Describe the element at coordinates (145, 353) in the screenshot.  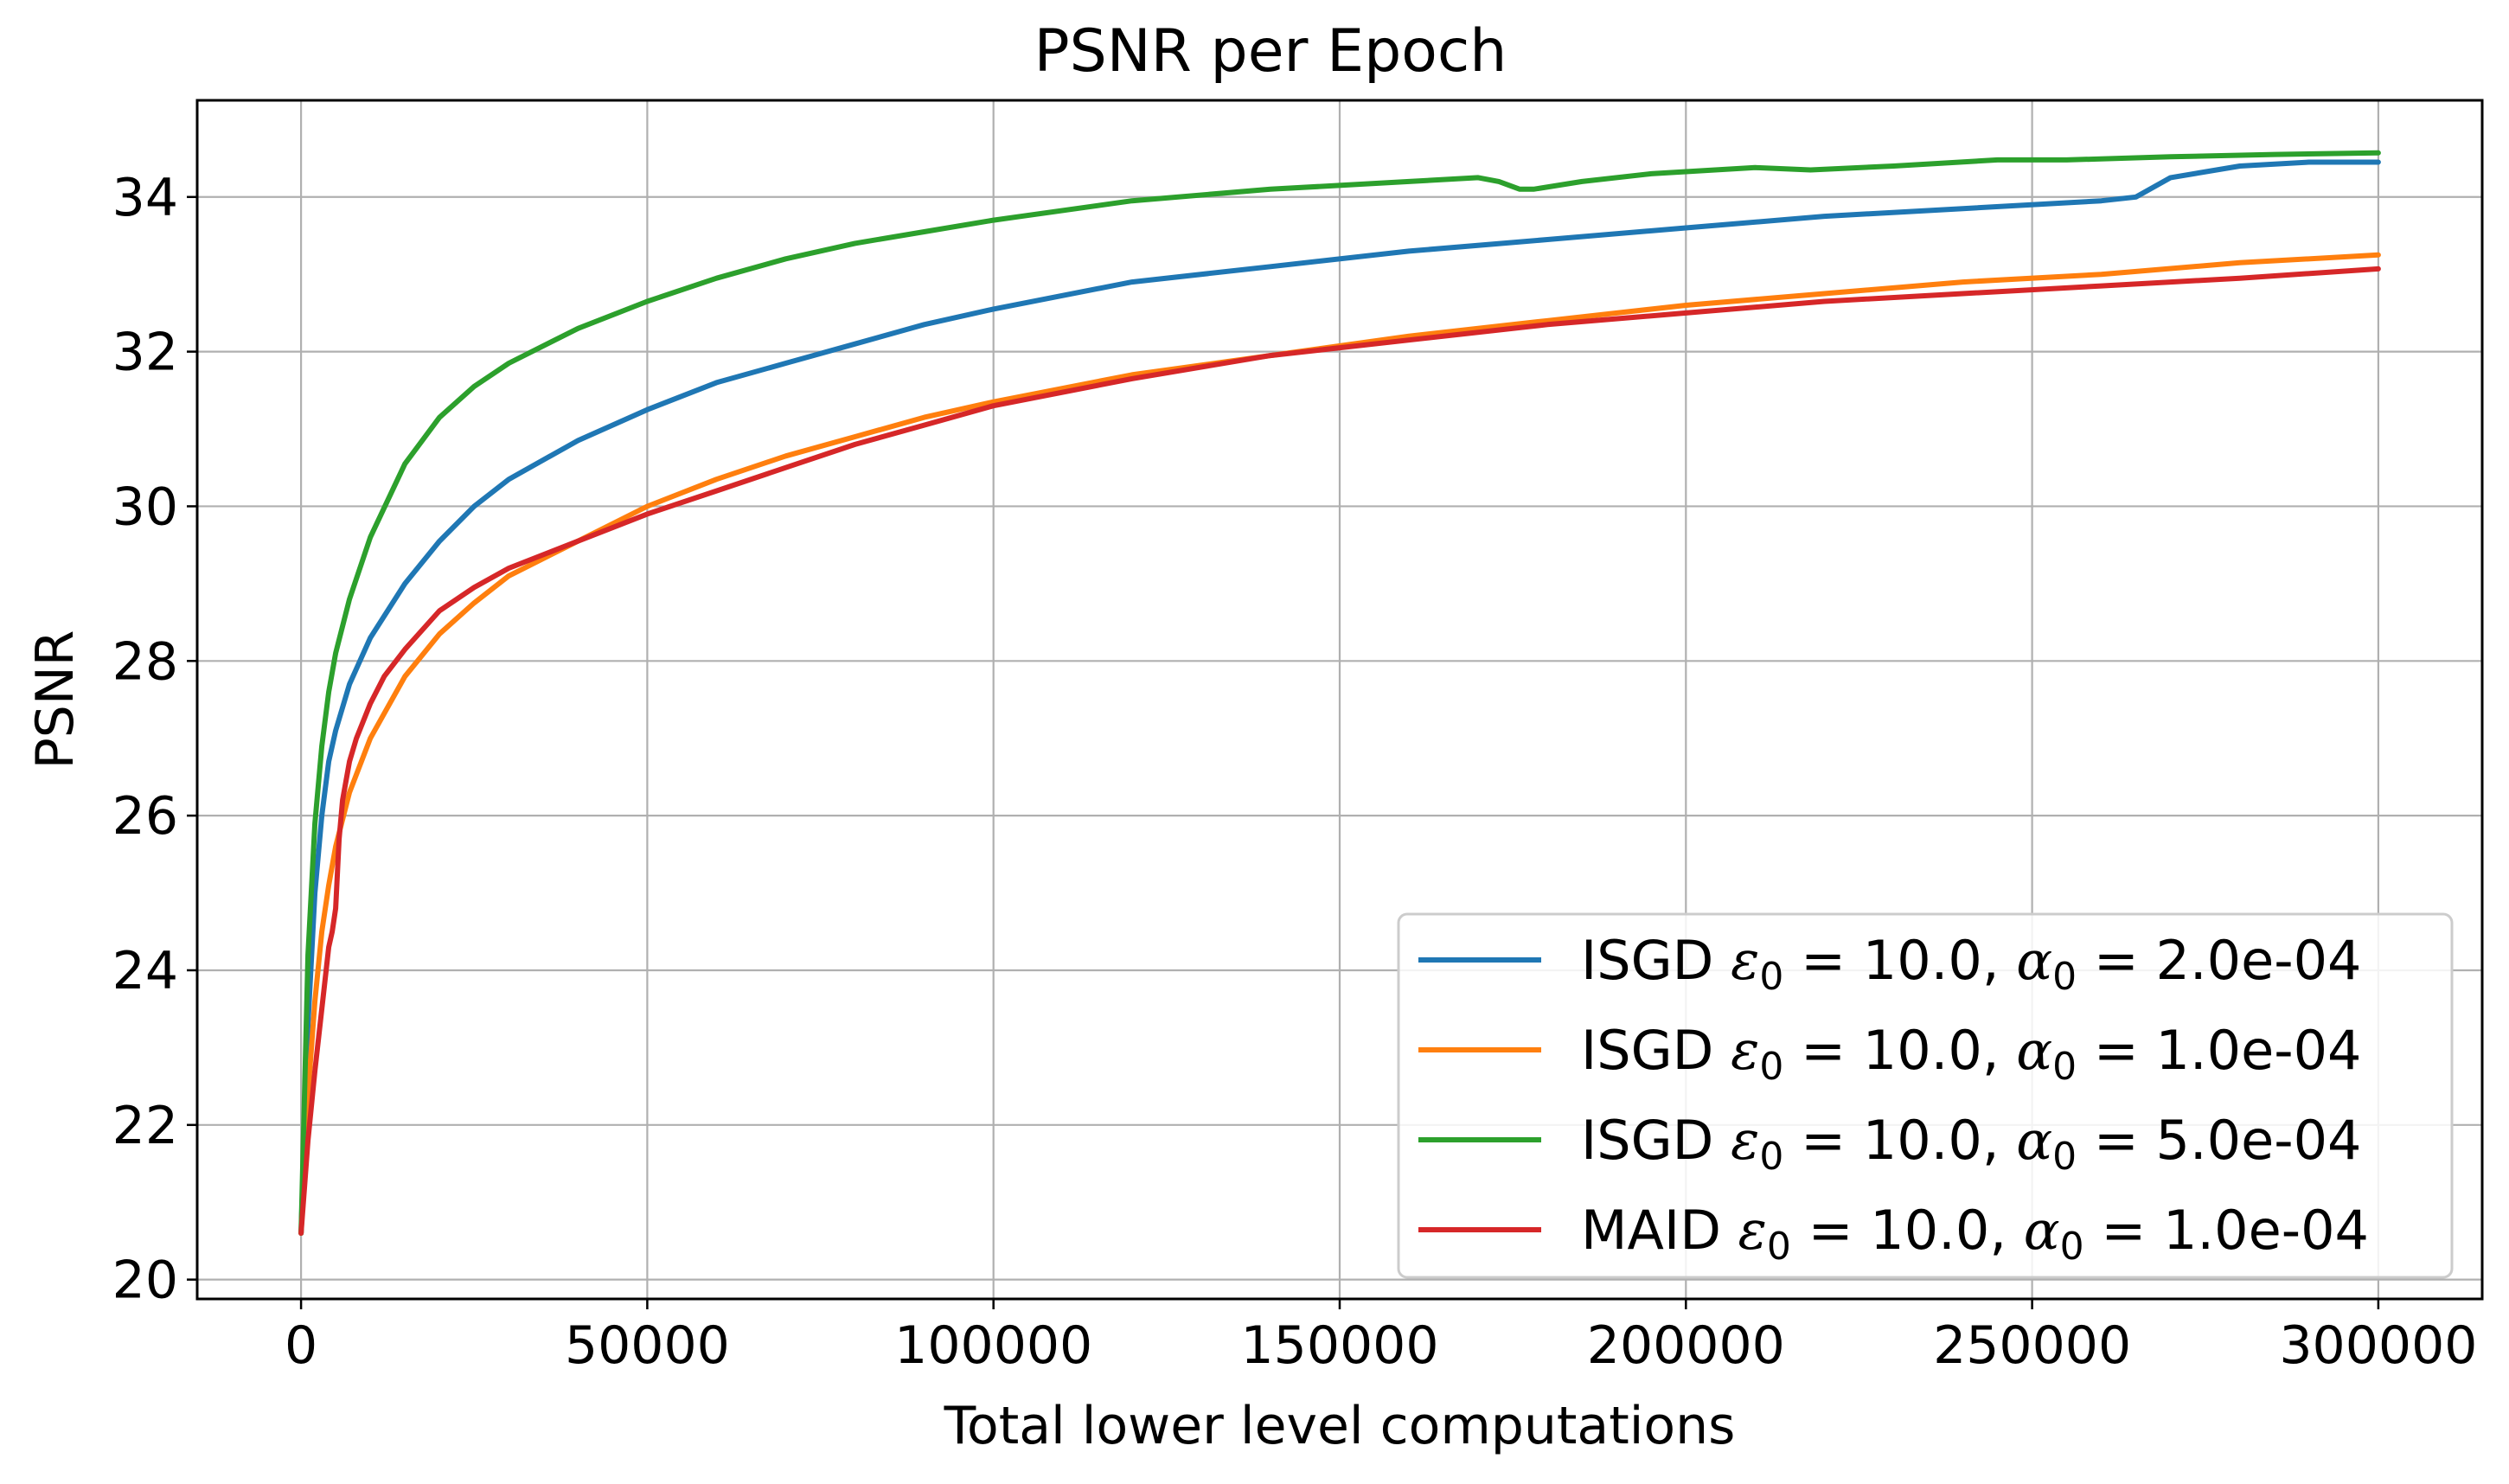
I see `y-tick-label: 32` at that location.